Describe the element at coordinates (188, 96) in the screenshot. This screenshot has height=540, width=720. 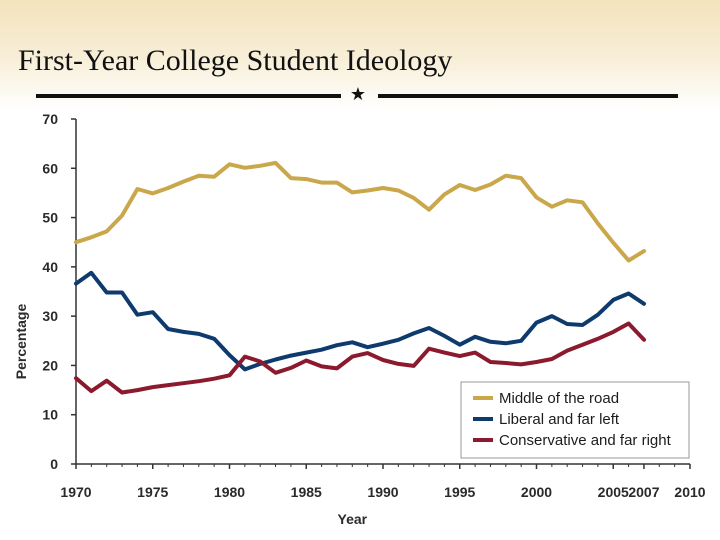
I see `title-rule-left` at that location.